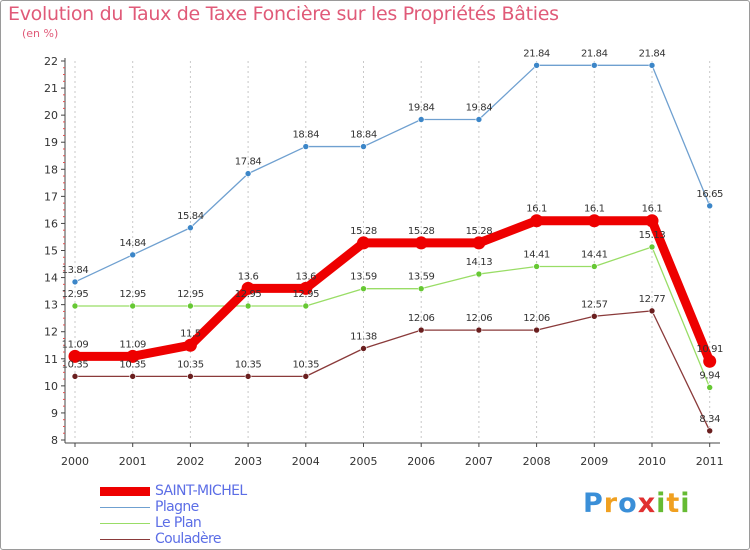 This screenshot has height=550, width=750. I want to click on x-tick-label: 2011, so click(710, 461).